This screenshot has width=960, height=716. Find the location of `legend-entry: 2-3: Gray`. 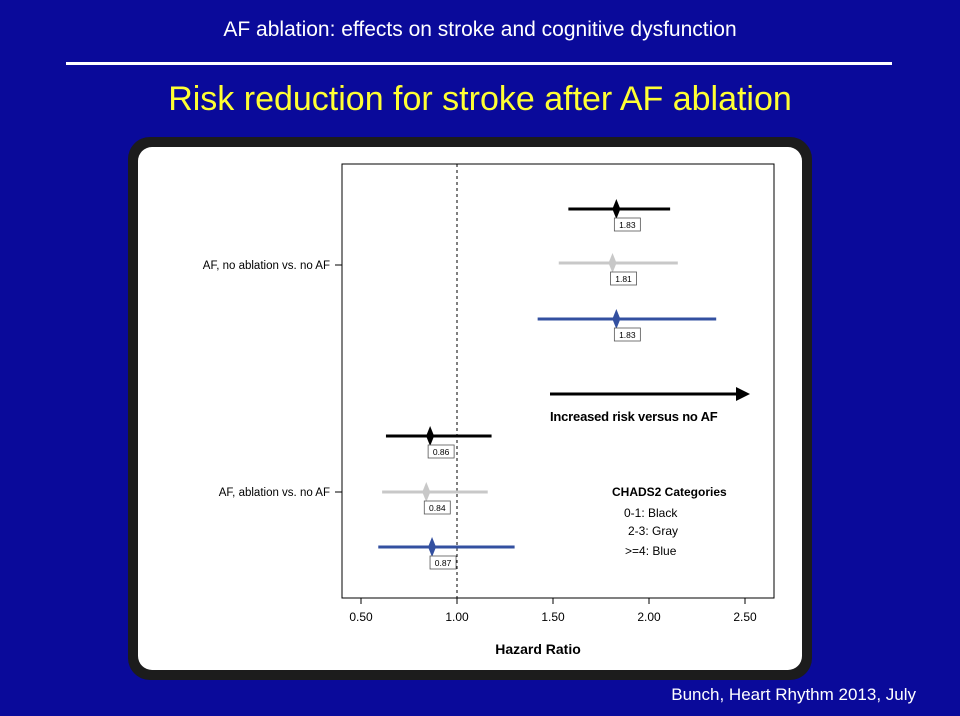

legend-entry: 2-3: Gray is located at coordinates (653, 531).